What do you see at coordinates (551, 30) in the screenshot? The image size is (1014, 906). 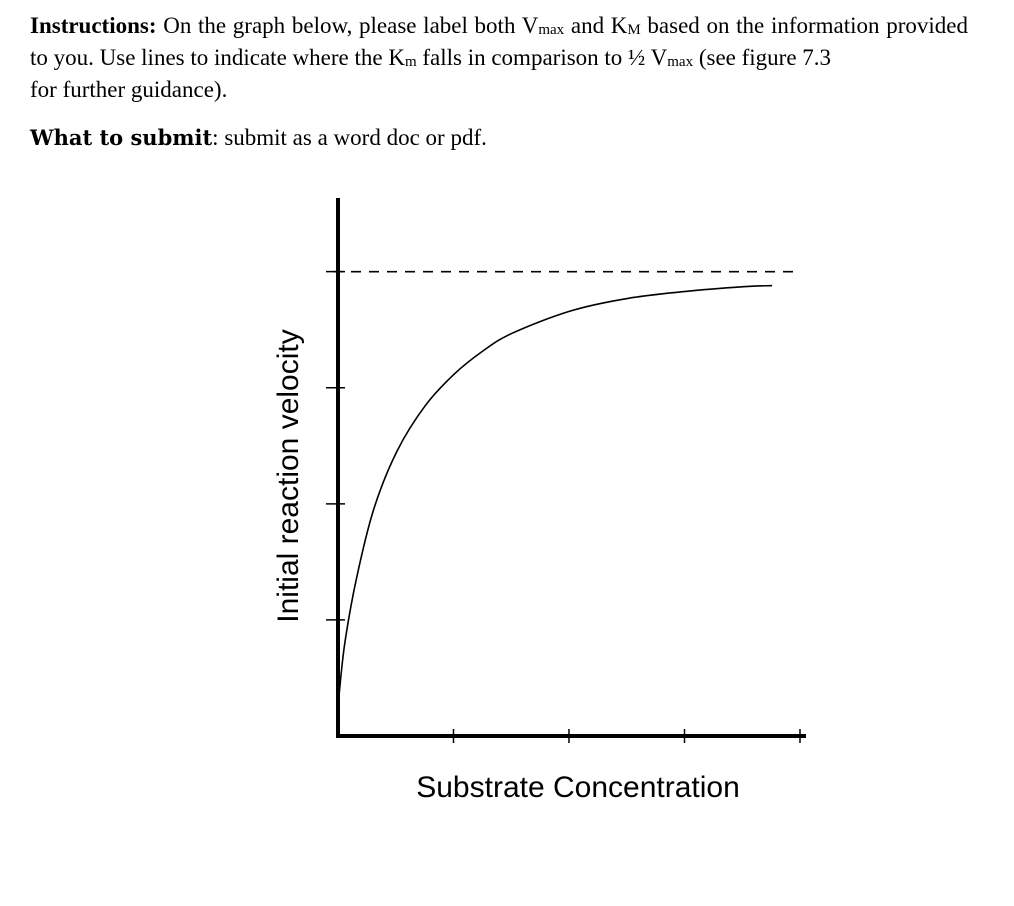 I see `vmax-subscript: max` at bounding box center [551, 30].